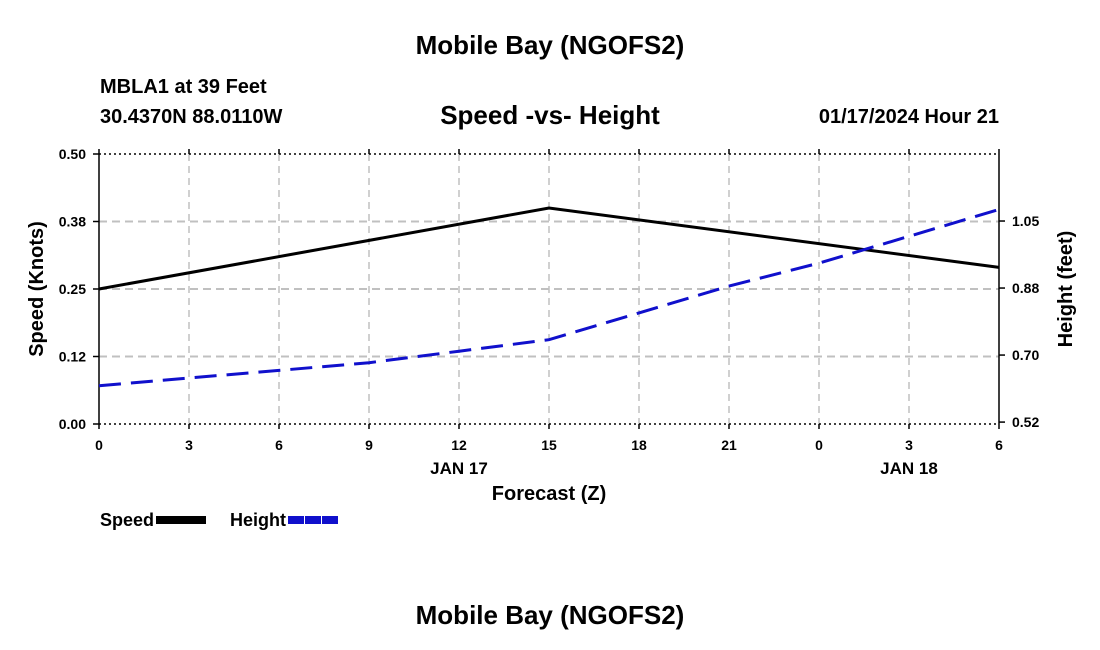 Image resolution: width=1100 pixels, height=650 pixels. Describe the element at coordinates (549, 445) in the screenshot. I see `x-tick-label: 15` at that location.